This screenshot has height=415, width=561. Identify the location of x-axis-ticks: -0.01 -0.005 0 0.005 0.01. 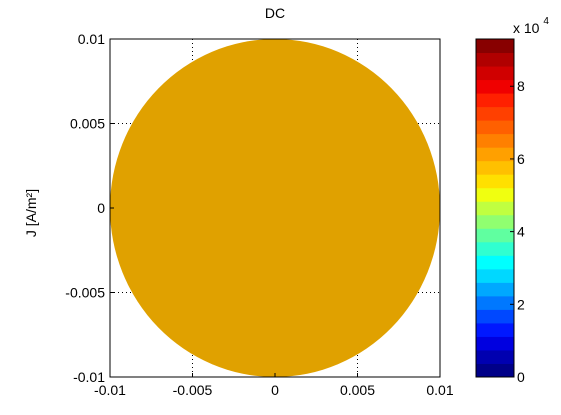
(274, 385).